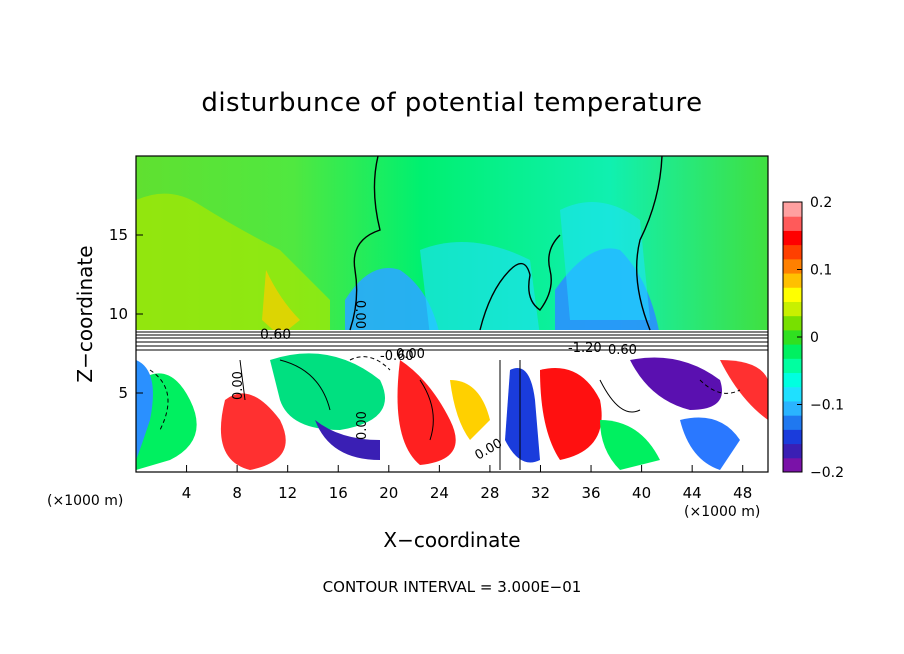  What do you see at coordinates (123, 393) in the screenshot?
I see `y-tick-label: 5` at bounding box center [123, 393].